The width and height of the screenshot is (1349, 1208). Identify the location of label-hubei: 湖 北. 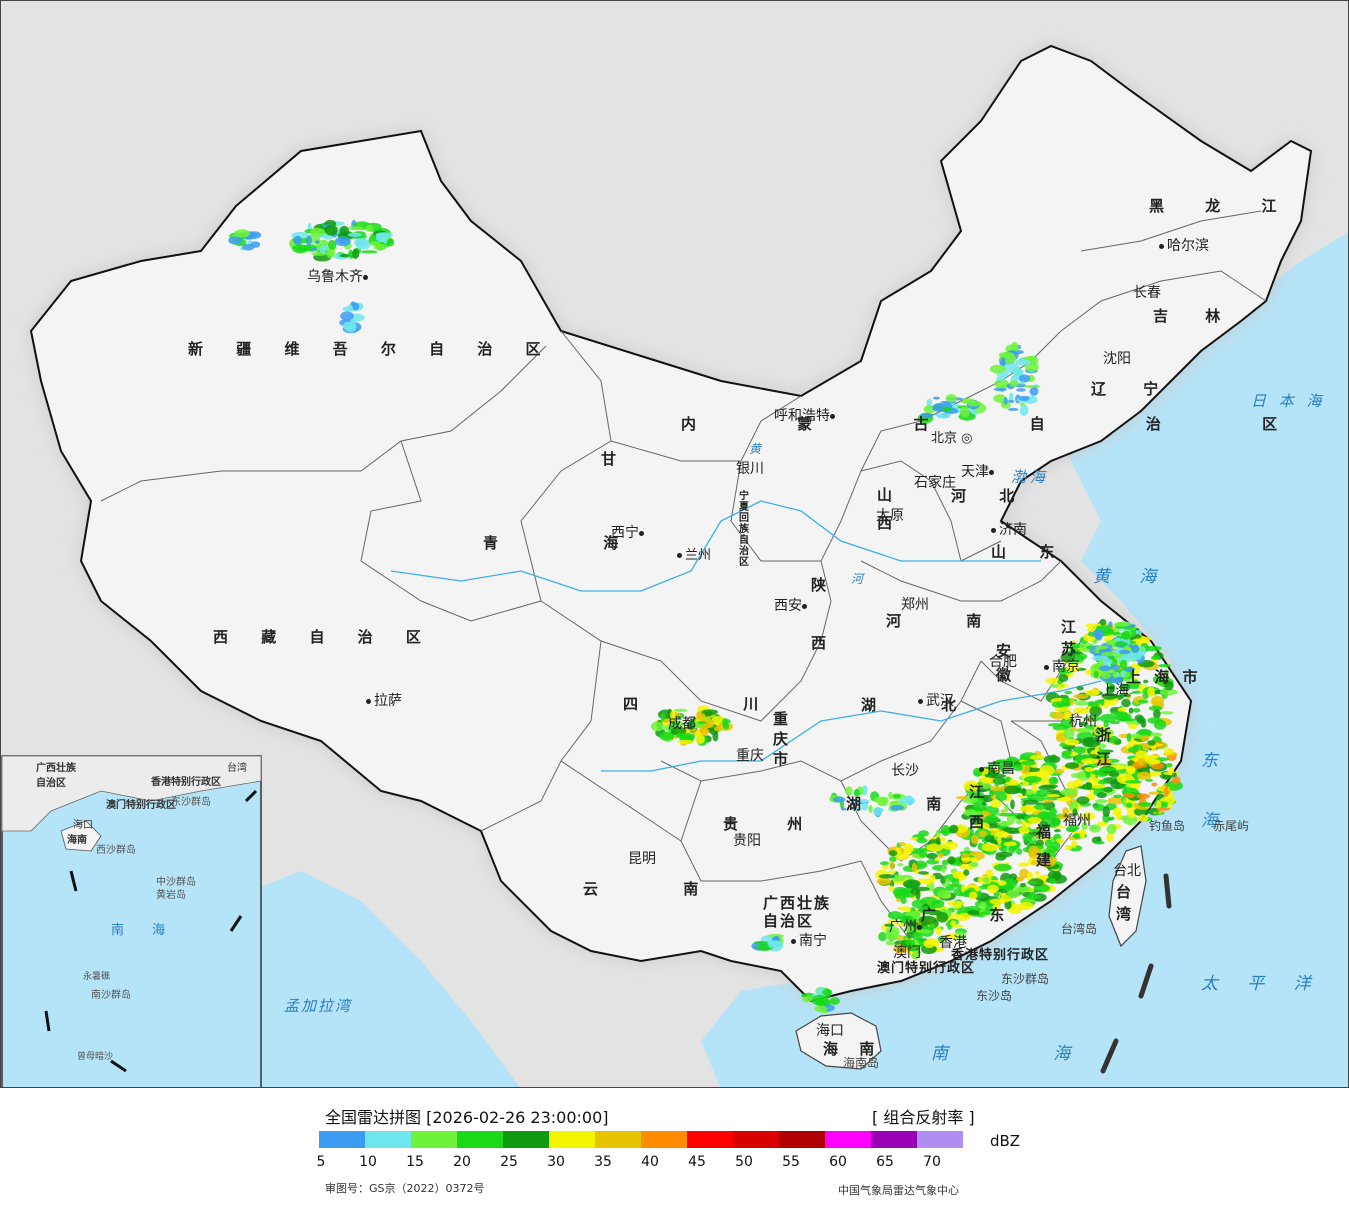
(924, 705).